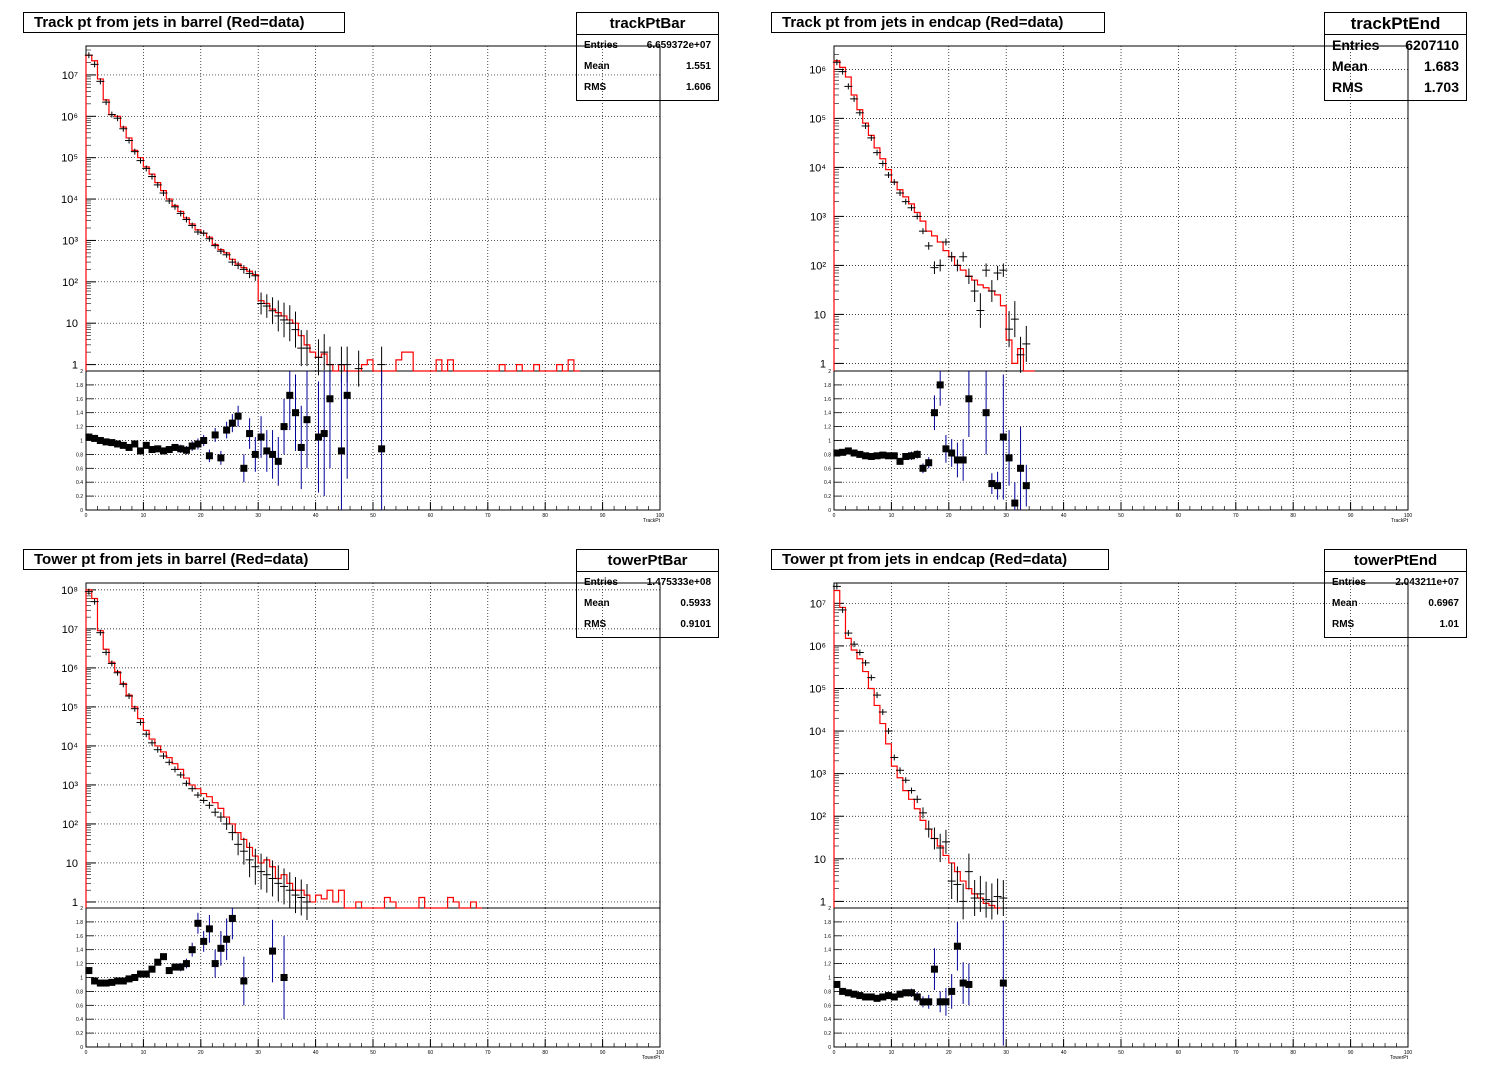  Describe the element at coordinates (1395, 87) in the screenshot. I see `stats-rms: RMS 1.703` at that location.